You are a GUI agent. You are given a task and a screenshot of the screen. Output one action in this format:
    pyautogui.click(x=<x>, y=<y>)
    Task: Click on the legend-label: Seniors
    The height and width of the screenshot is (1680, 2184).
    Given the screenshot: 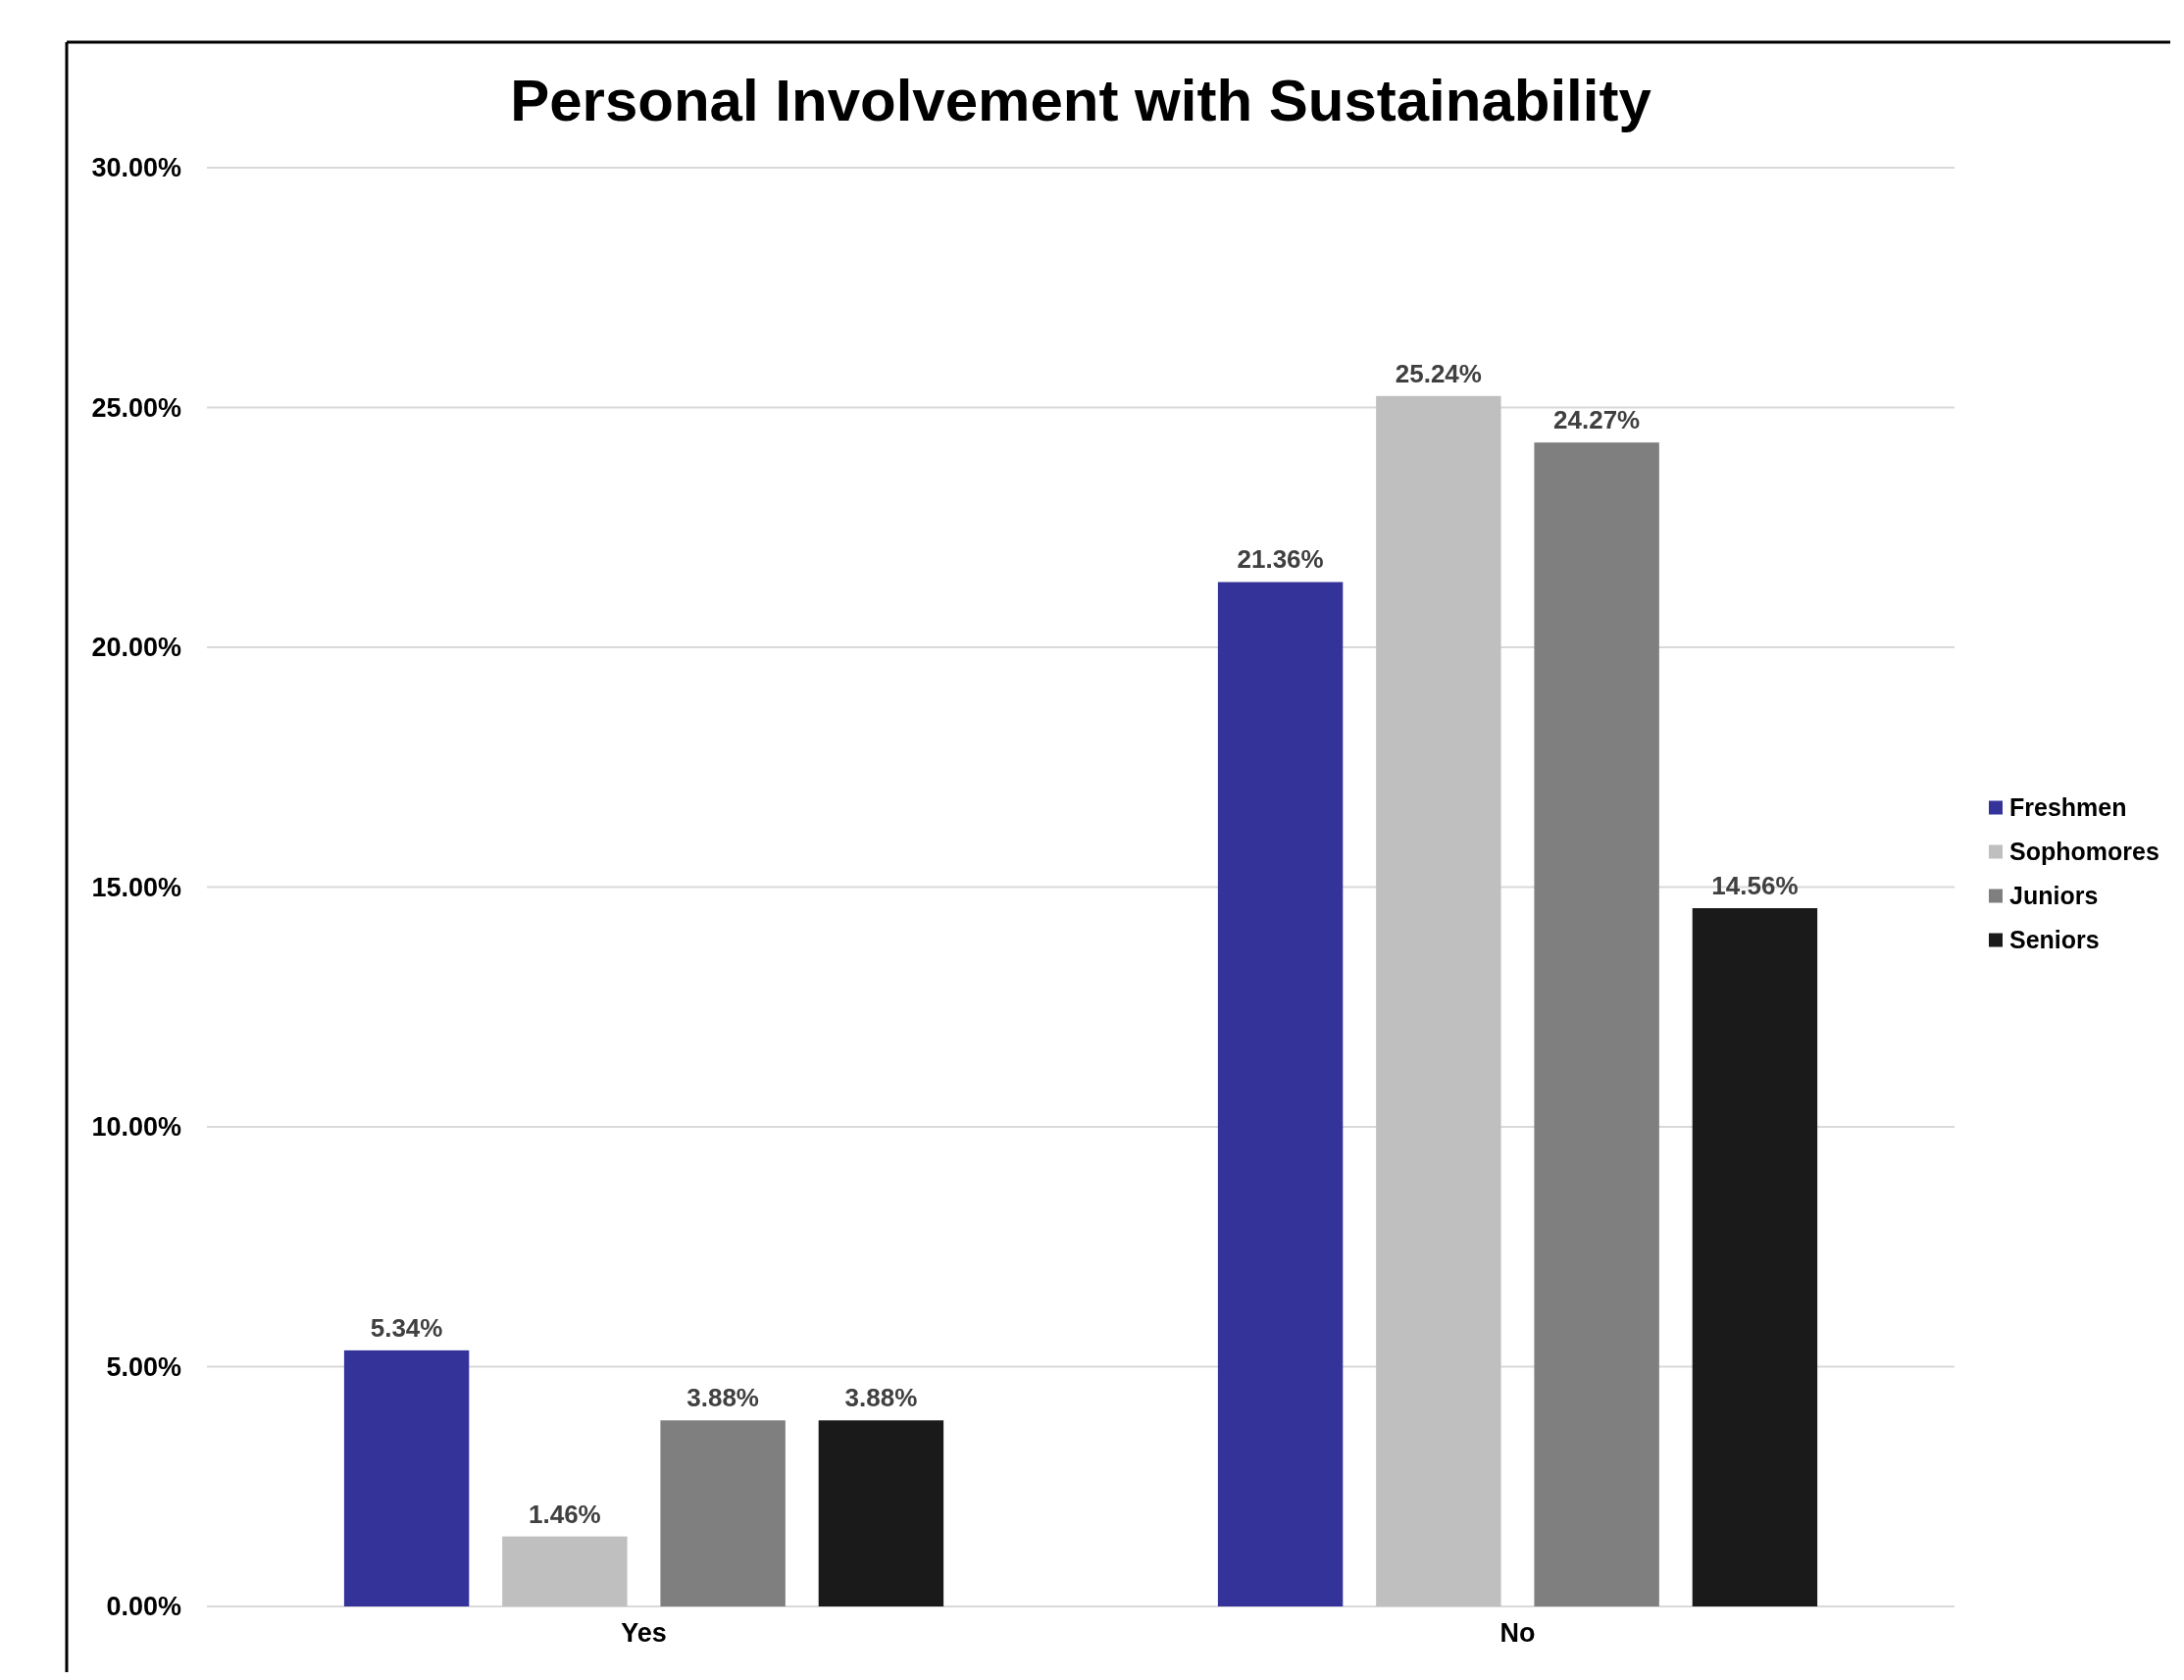 What is the action you would take?
    pyautogui.click(x=2054, y=939)
    